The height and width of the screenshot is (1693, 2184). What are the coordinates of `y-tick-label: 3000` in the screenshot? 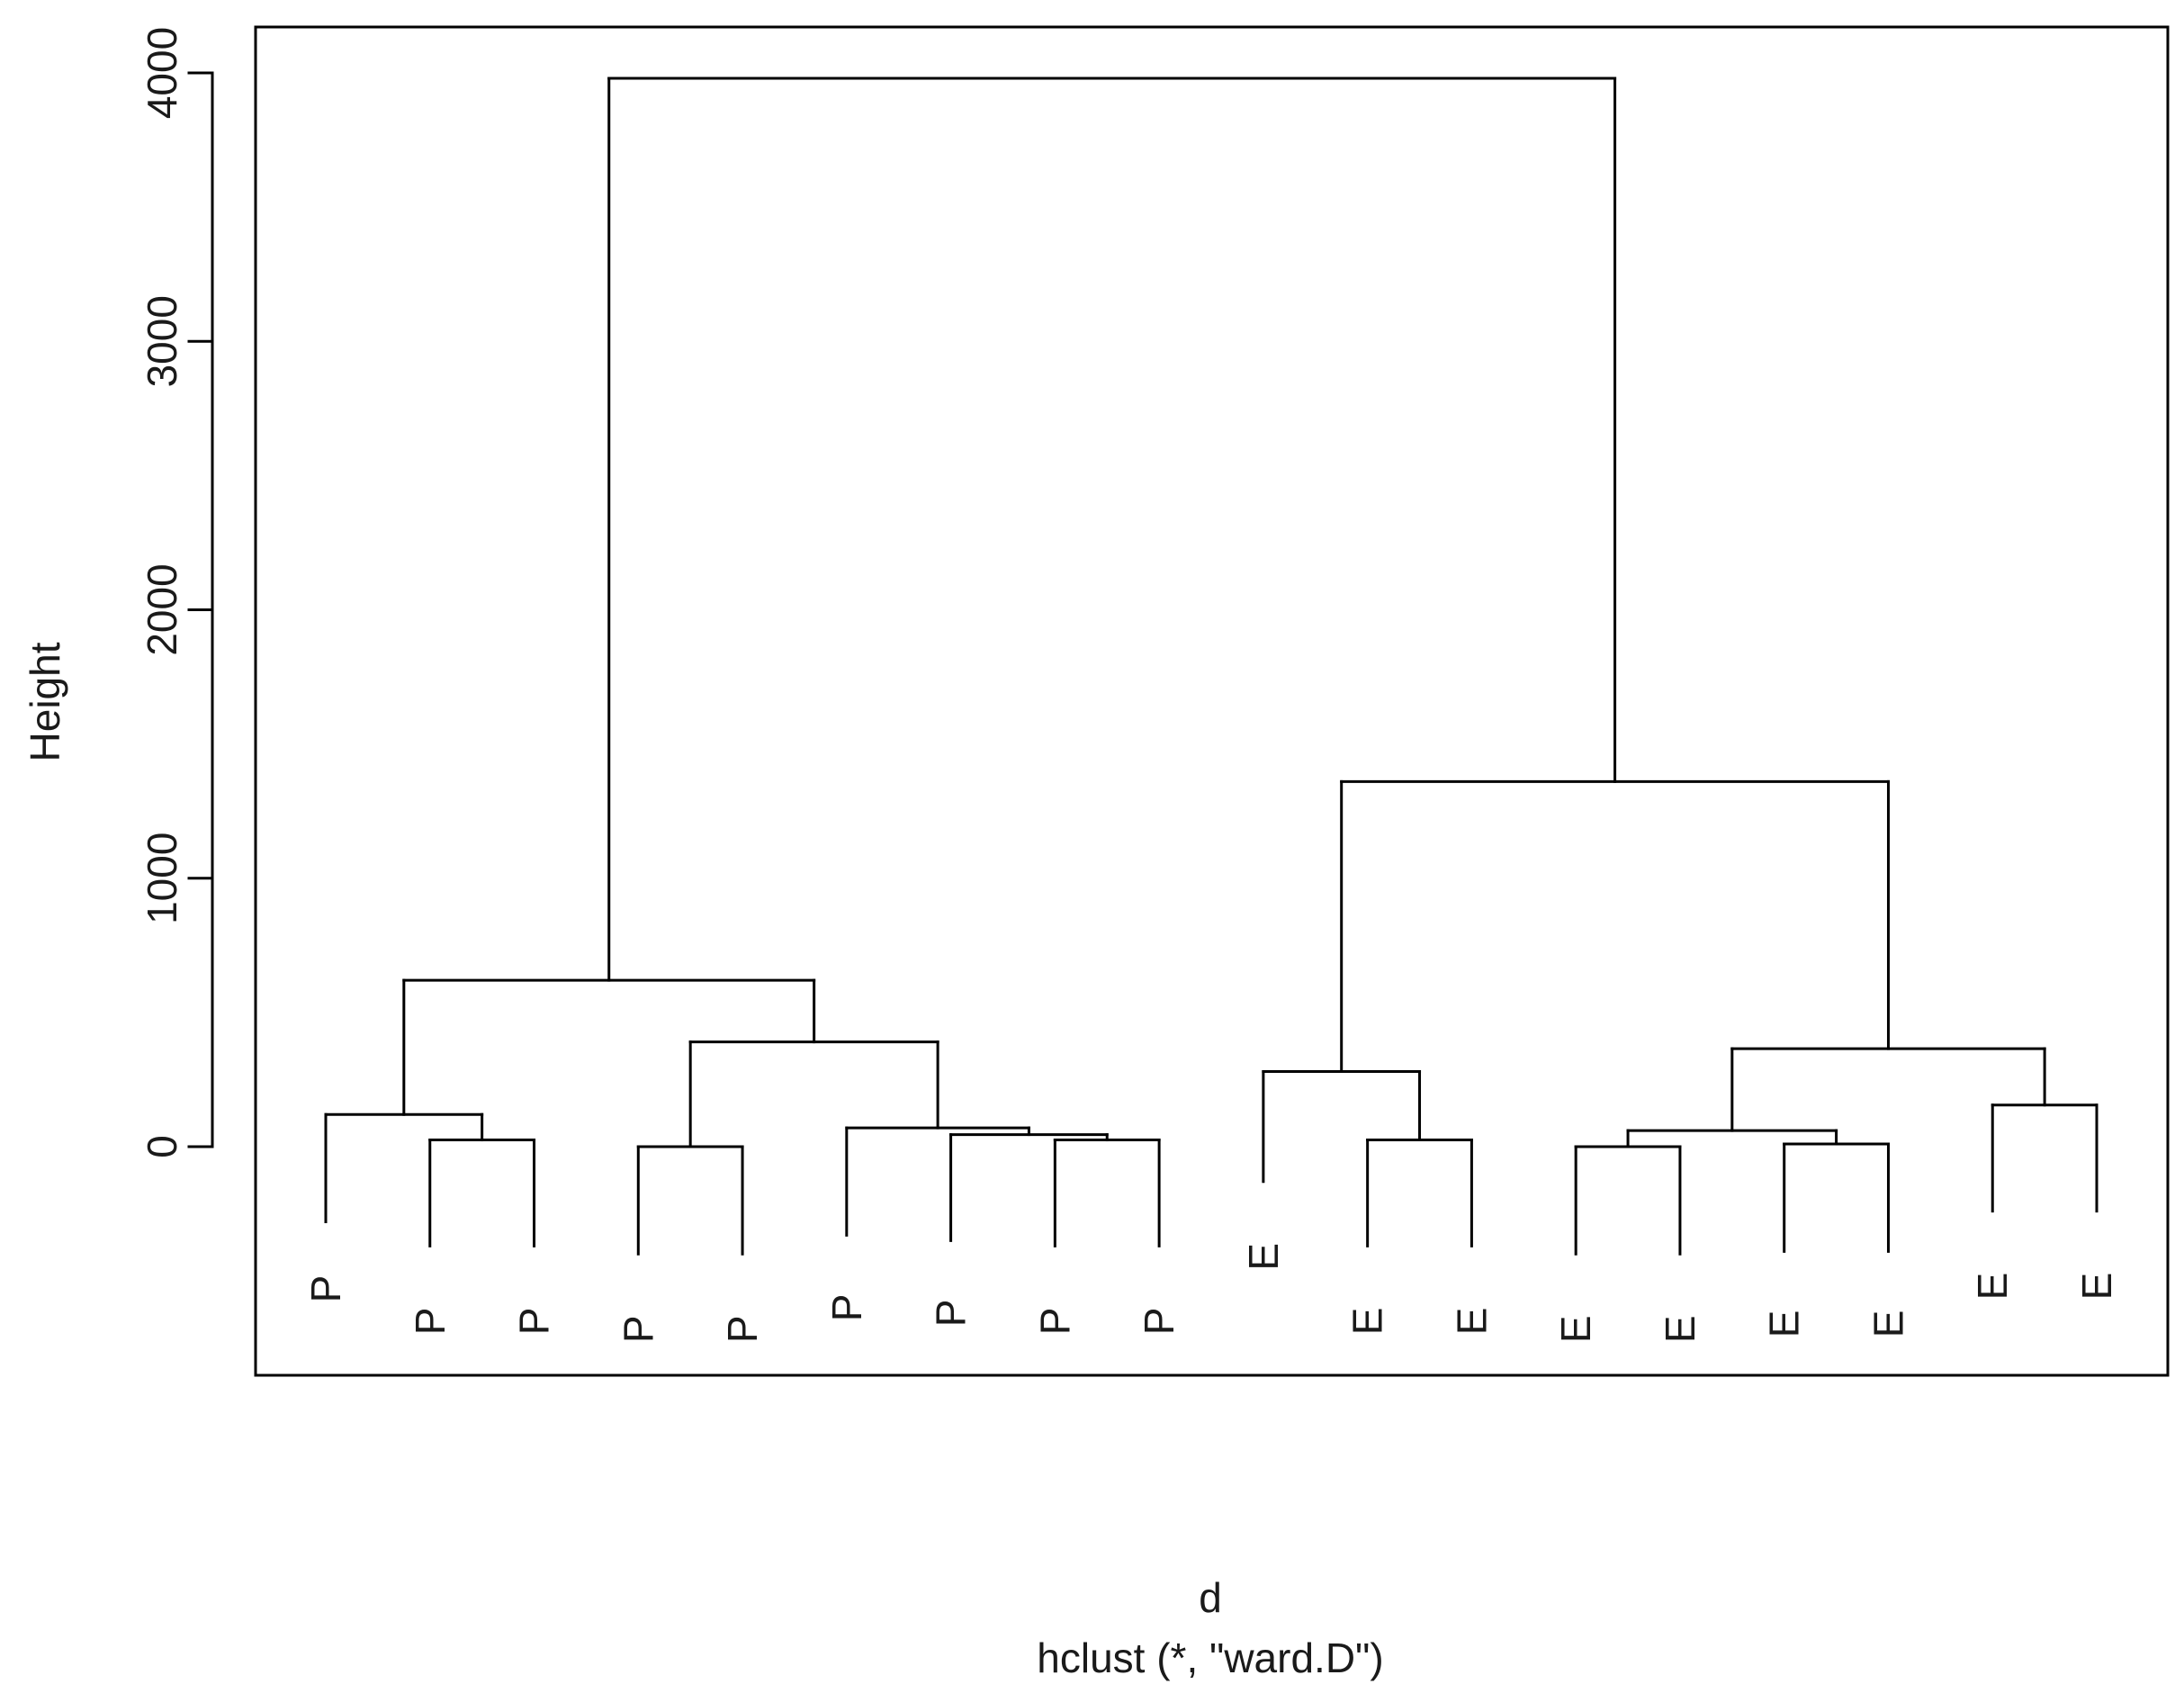 It's located at (162, 341).